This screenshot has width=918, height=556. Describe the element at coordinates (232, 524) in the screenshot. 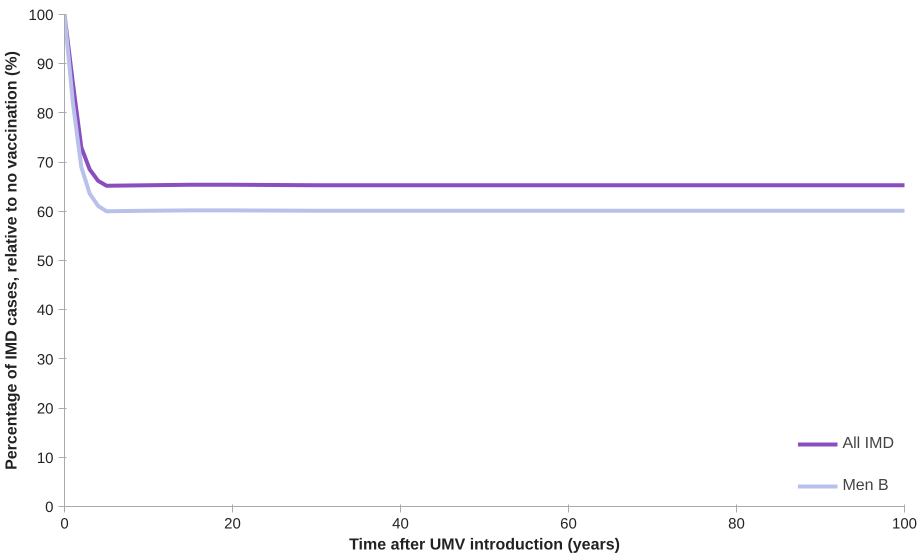

I see `x-tick-label: 20` at that location.